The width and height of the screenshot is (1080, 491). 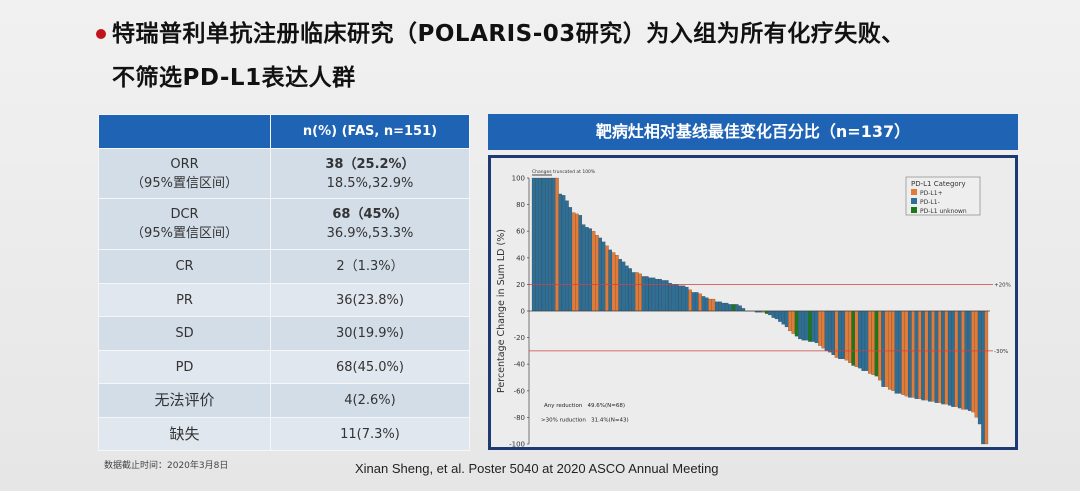 What do you see at coordinates (753, 132) in the screenshot?
I see `chart-panel-title: 靶病灶相对基线最佳变化百分比（n=137）` at bounding box center [753, 132].